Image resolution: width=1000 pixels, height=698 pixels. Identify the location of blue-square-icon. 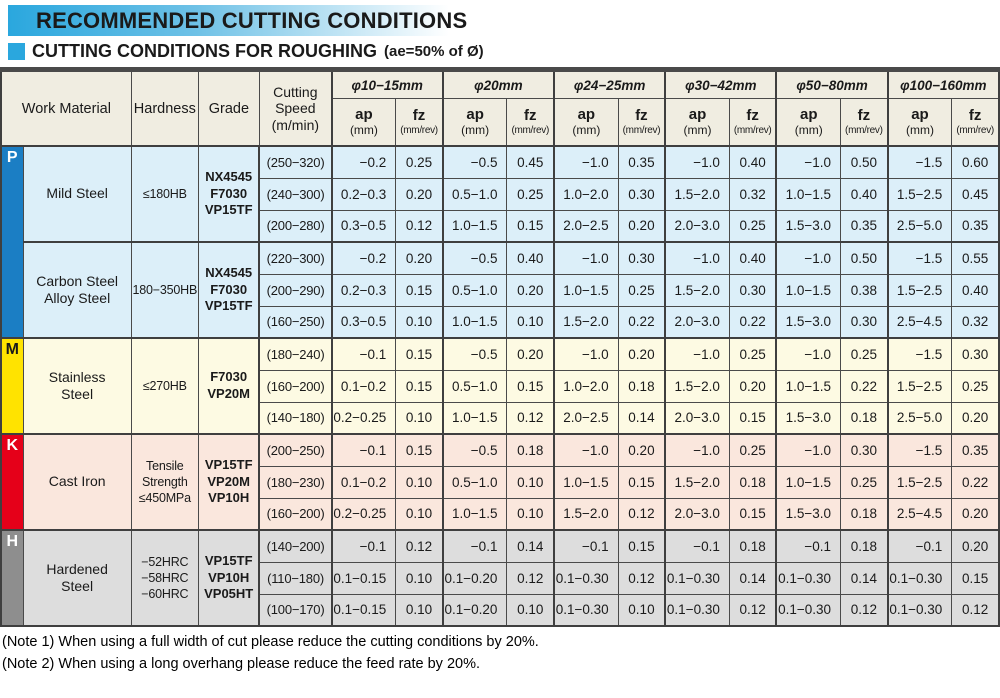
(16, 51).